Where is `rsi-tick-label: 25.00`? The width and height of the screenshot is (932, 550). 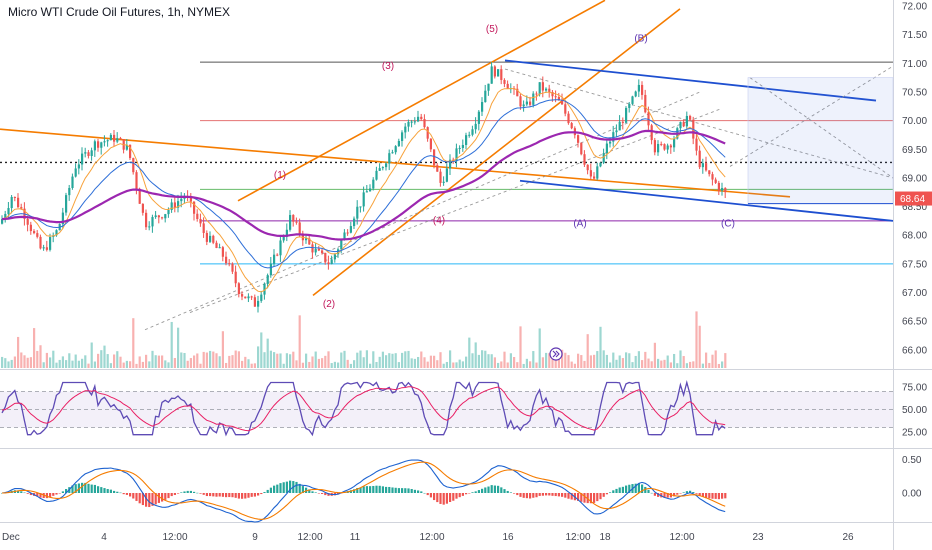 rsi-tick-label: 25.00 is located at coordinates (914, 433).